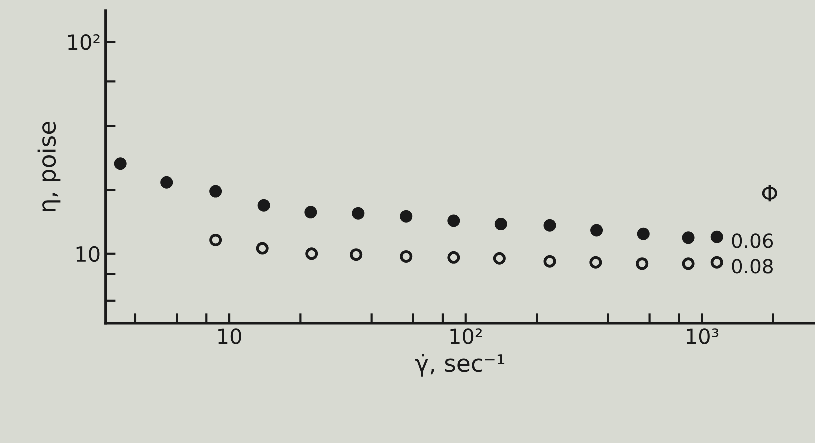  What do you see at coordinates (770, 193) in the screenshot?
I see `legend-title: Φ` at bounding box center [770, 193].